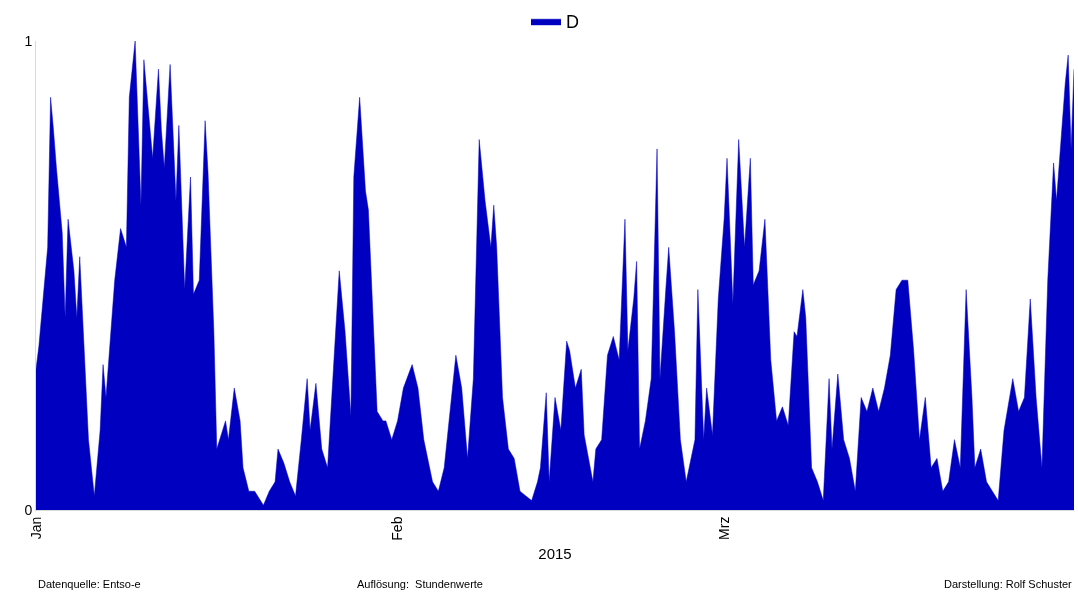 This screenshot has height=594, width=1078. Describe the element at coordinates (35, 528) in the screenshot. I see `x-tick-label: Jan` at that location.